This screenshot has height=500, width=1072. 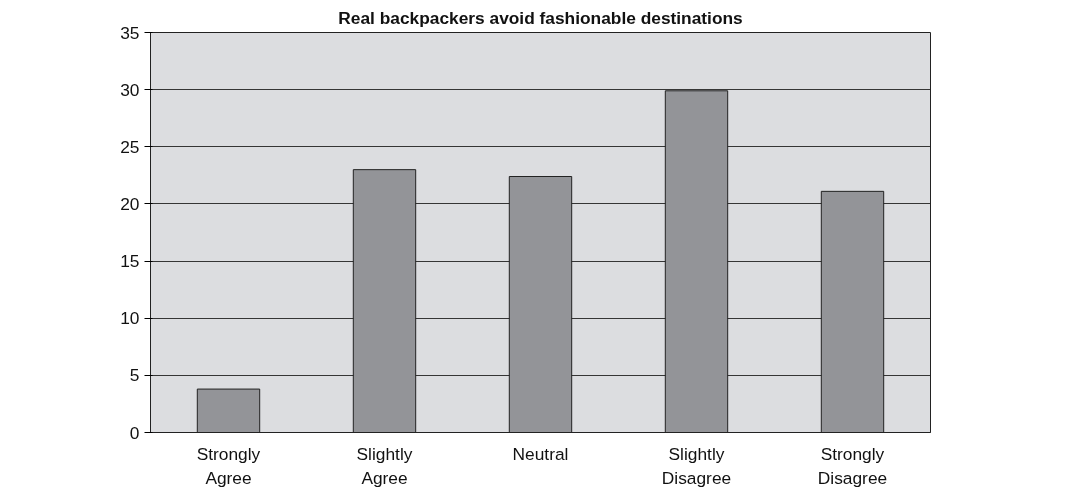 I want to click on x-tick-label: Neutral, so click(x=540, y=453).